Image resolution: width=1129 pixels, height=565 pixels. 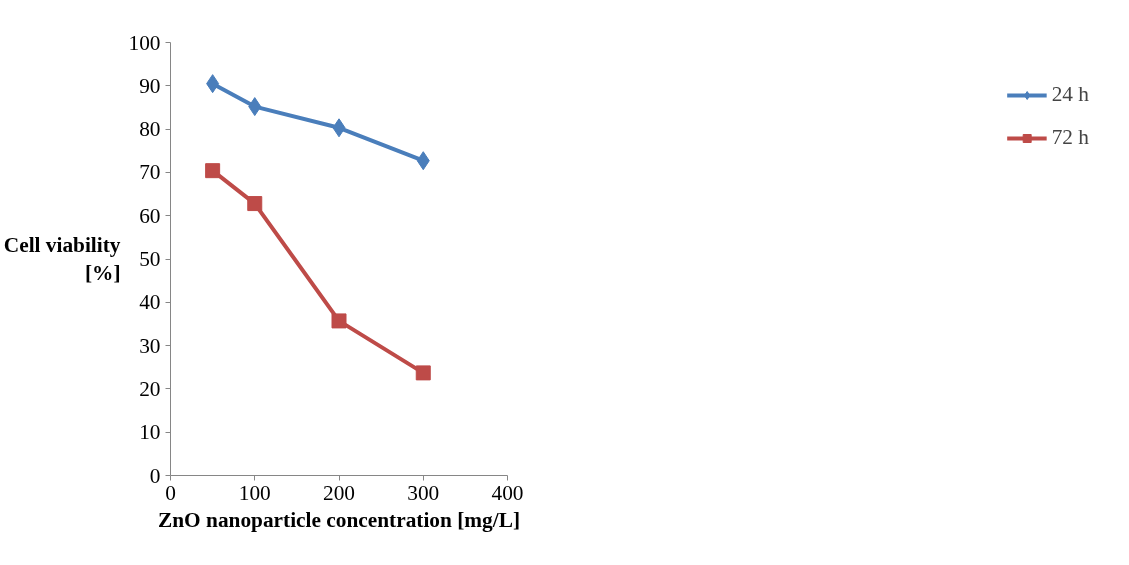 I want to click on y-tick-label: 40, so click(x=150, y=302).